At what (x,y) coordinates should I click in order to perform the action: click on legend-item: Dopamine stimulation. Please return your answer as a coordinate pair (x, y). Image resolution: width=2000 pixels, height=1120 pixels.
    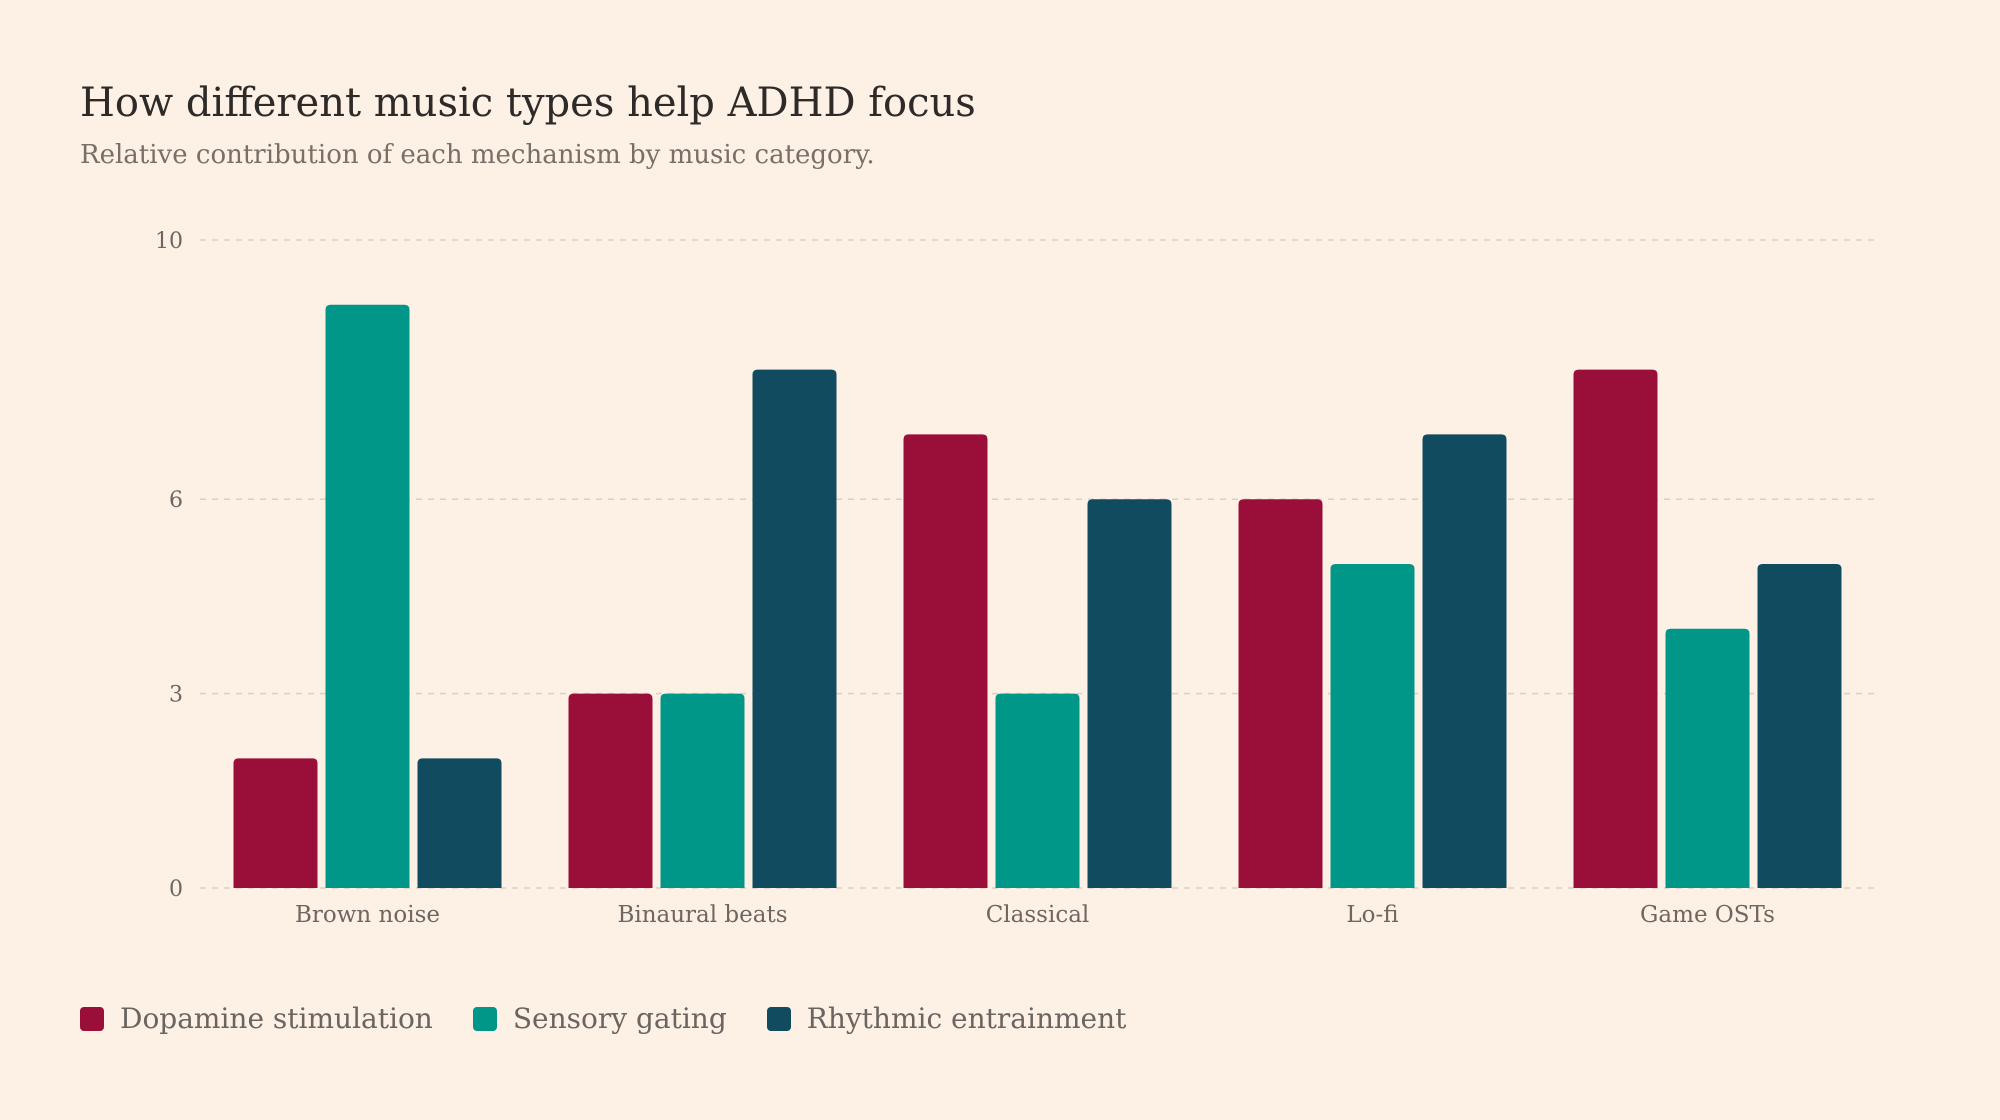
    Looking at the image, I should click on (256, 1018).